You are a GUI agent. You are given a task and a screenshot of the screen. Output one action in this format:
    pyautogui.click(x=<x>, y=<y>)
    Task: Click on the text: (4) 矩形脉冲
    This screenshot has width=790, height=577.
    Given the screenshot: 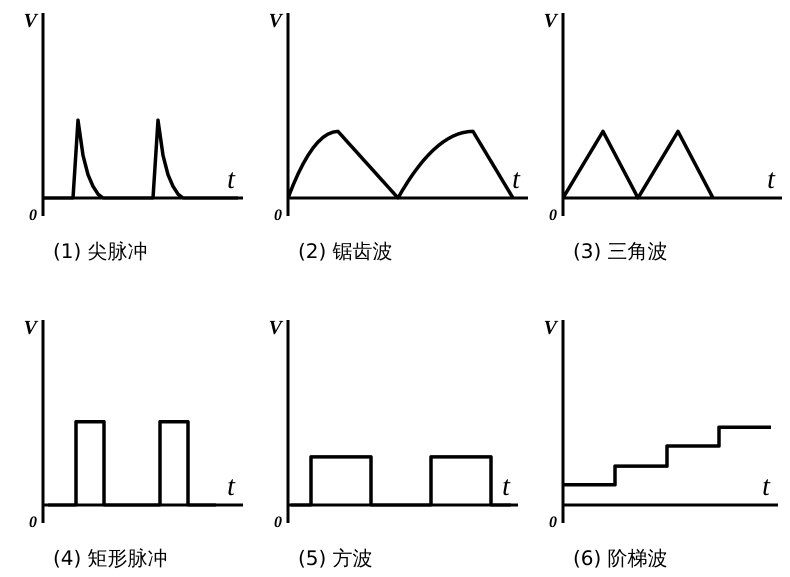 What is the action you would take?
    pyautogui.click(x=110, y=558)
    